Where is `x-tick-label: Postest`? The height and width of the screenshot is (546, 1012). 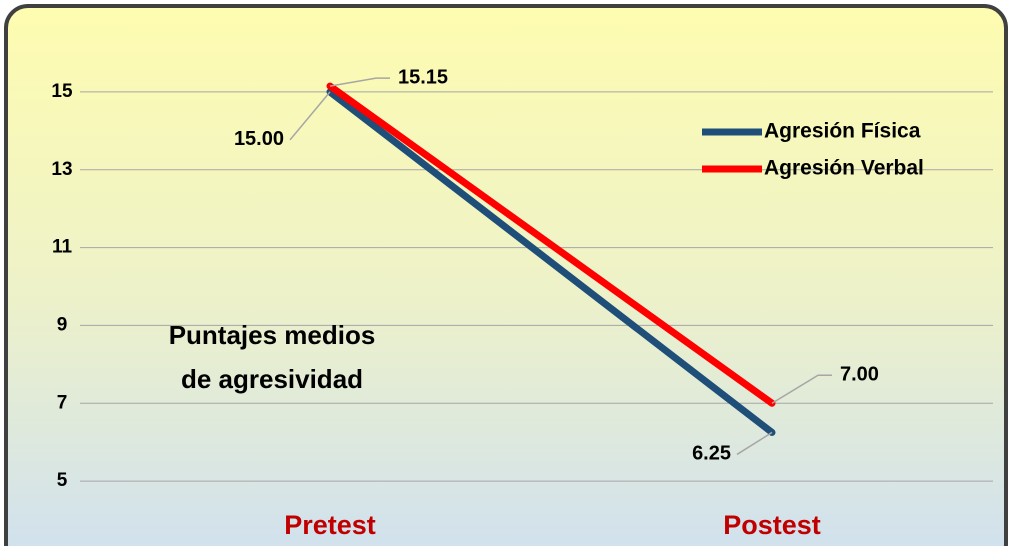 x-tick-label: Postest is located at coordinates (772, 525).